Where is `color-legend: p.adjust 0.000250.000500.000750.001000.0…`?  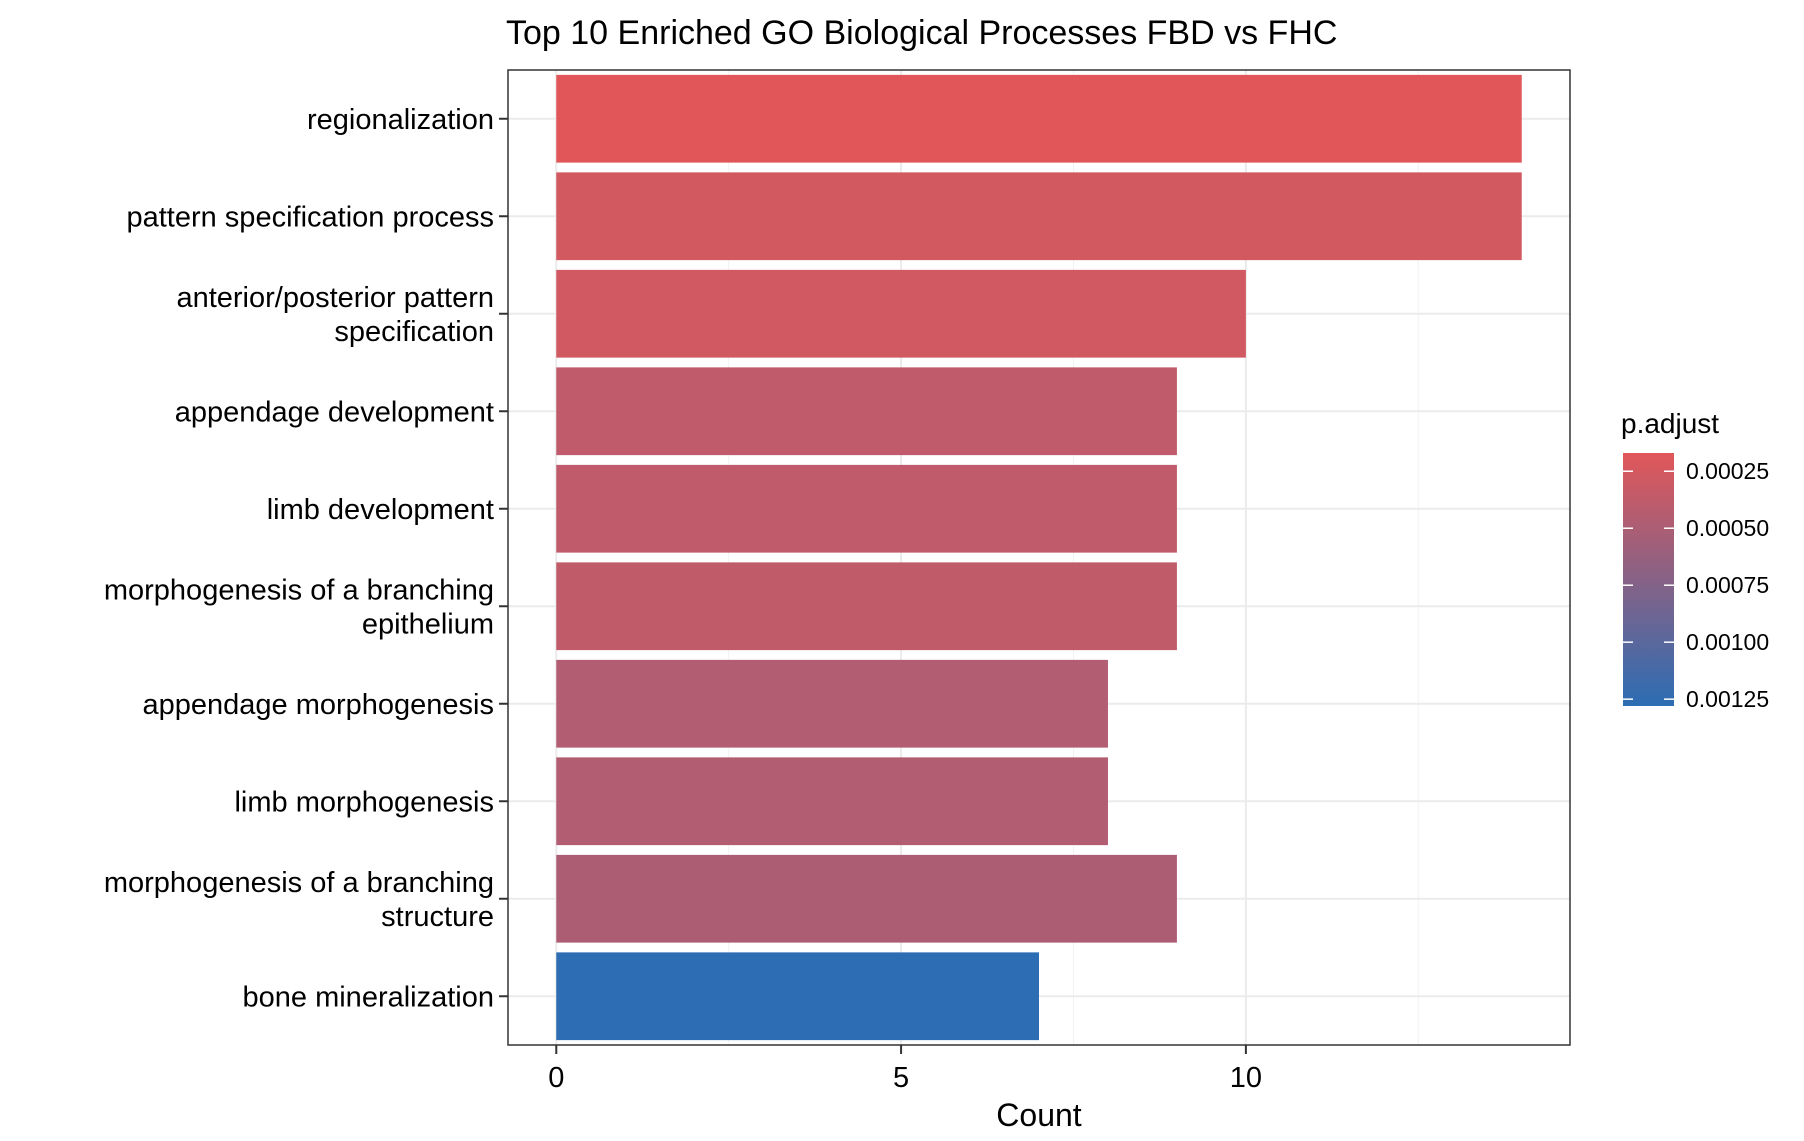 color-legend: p.adjust 0.000250.000500.000750.001000.0… is located at coordinates (1695, 560).